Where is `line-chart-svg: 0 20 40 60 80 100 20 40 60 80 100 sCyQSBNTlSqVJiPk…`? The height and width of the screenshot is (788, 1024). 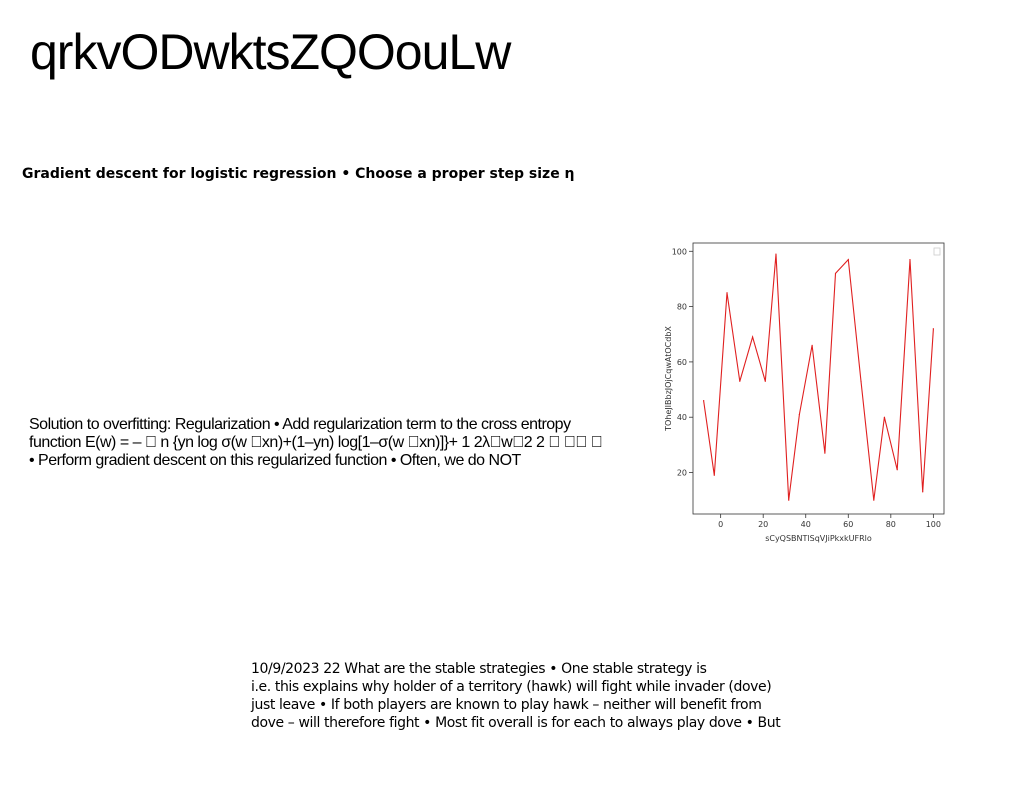
line-chart-svg: 0 20 40 60 80 100 20 40 60 80 100 sCyQSBNTlSqVJiPk… is located at coordinates (804, 392).